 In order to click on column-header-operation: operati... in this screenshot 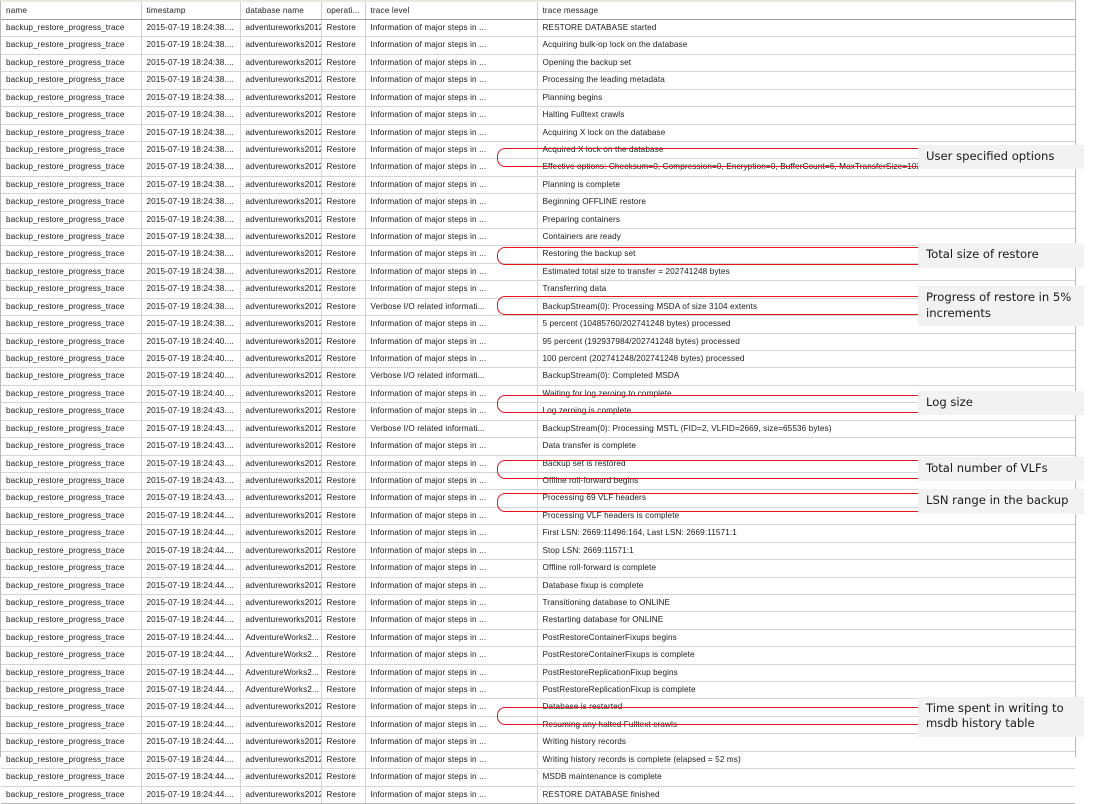, I will do `click(343, 11)`.